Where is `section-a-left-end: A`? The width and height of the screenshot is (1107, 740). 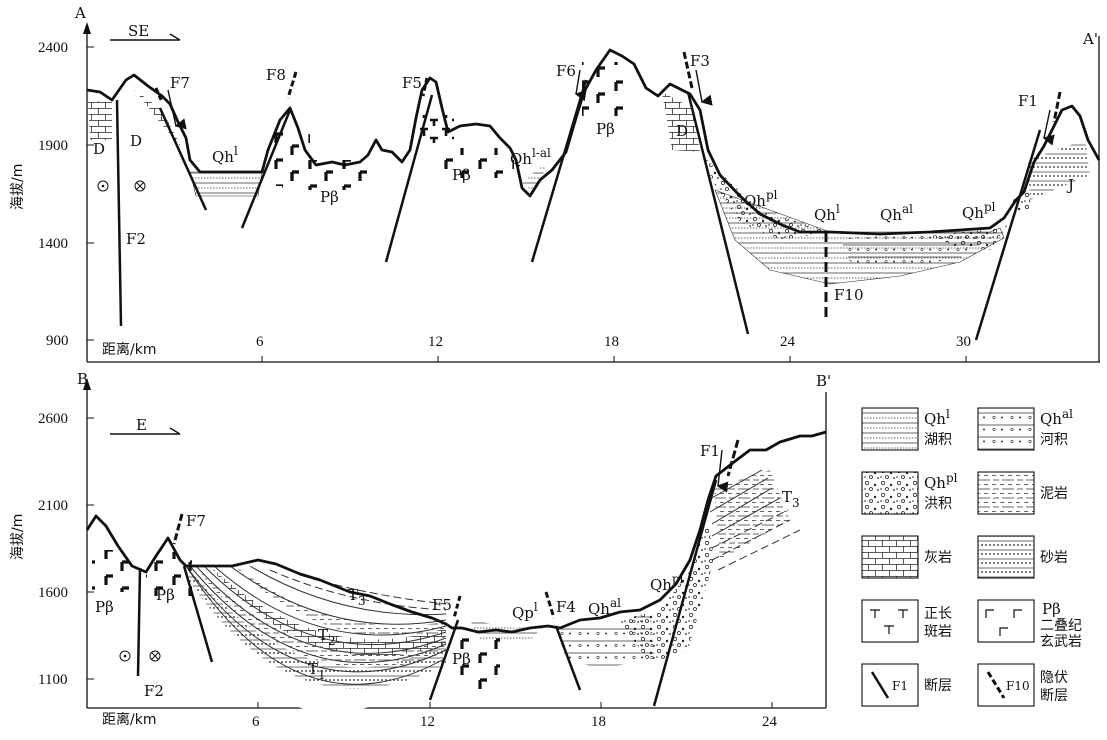 section-a-left-end: A is located at coordinates (80, 13).